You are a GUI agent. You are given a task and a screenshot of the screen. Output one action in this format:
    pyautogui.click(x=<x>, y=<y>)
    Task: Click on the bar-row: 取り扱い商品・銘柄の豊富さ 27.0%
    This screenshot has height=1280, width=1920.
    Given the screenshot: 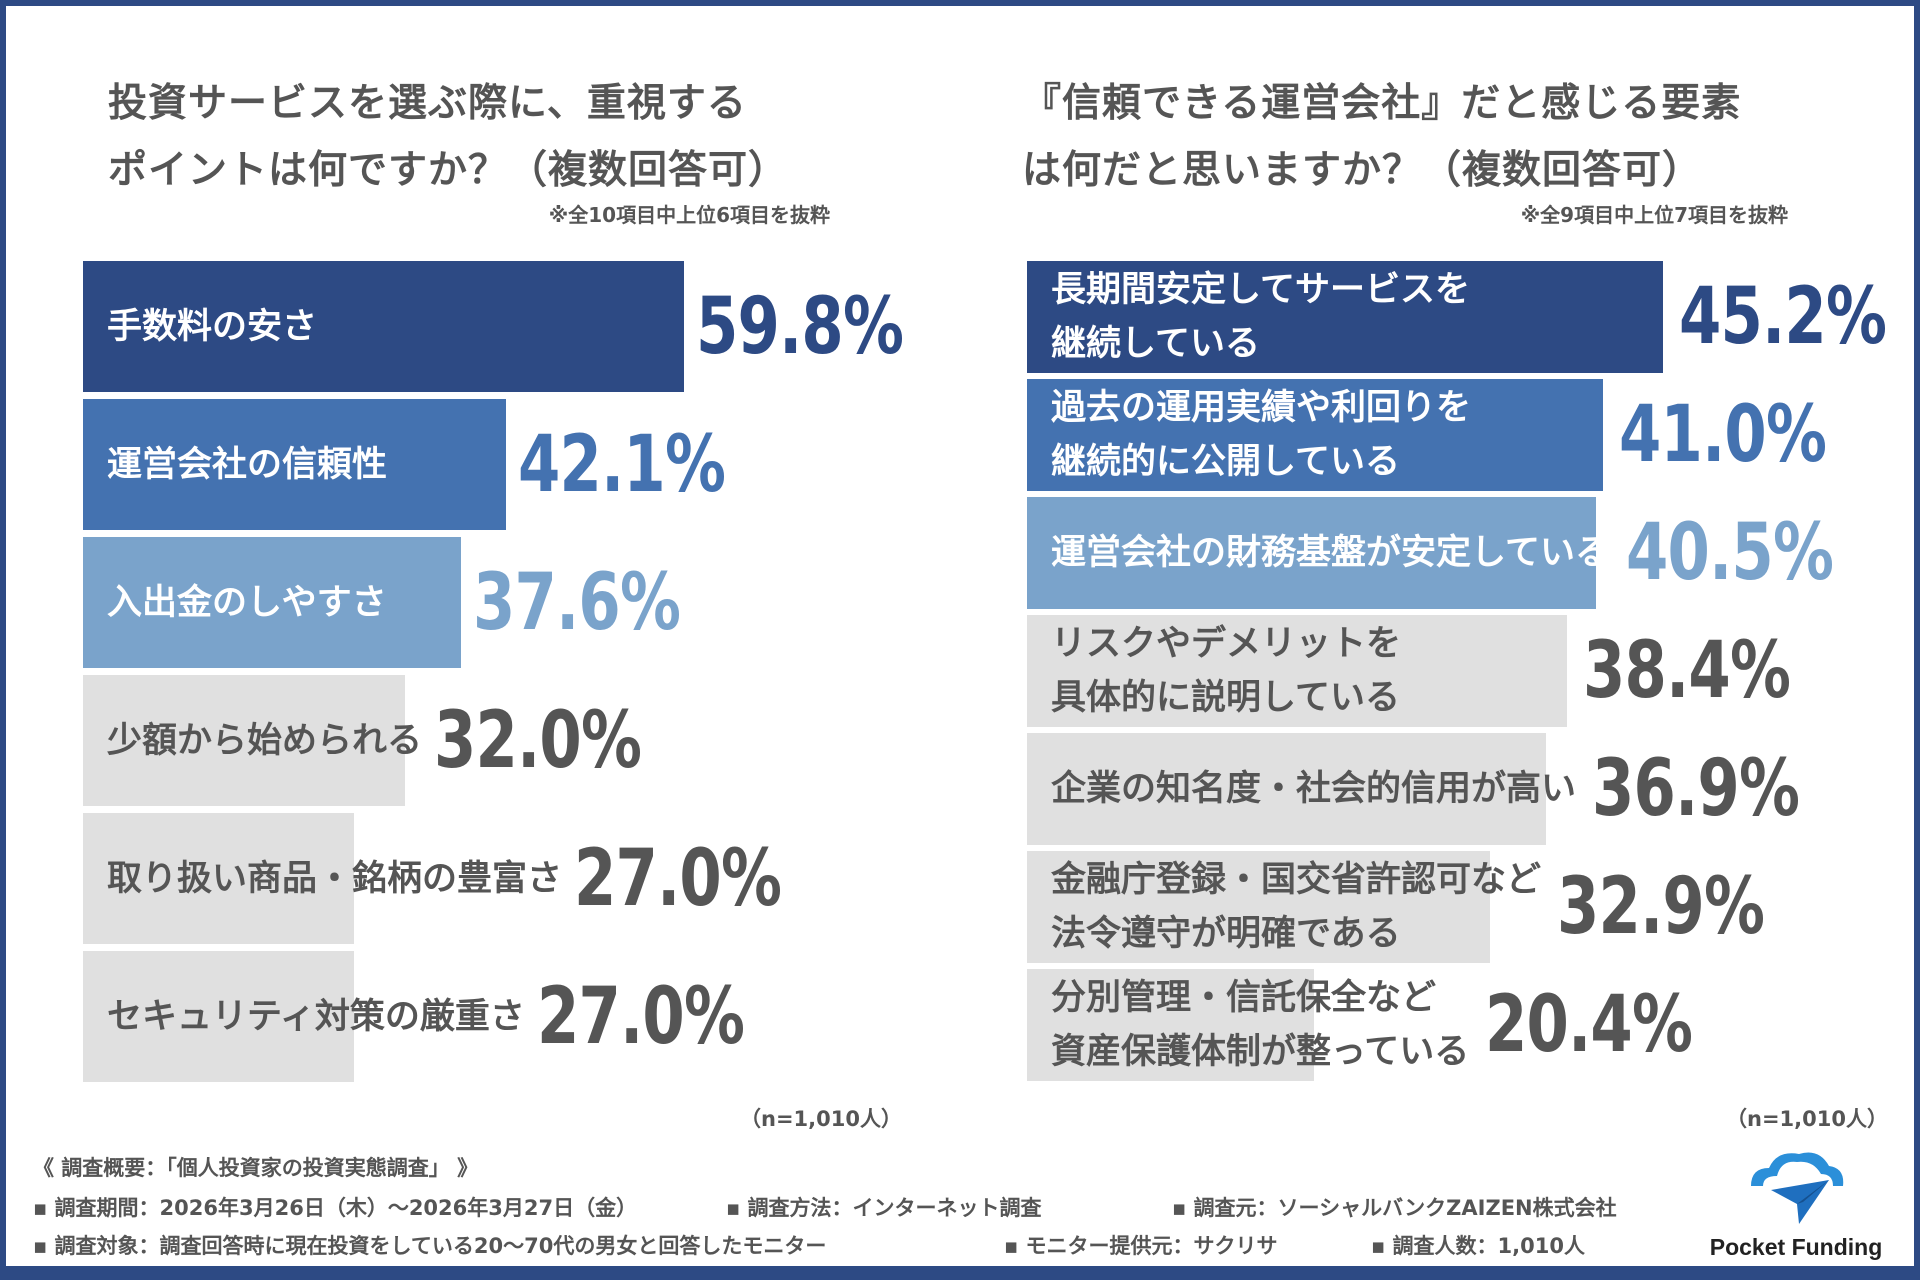 What is the action you would take?
    pyautogui.click(x=533, y=878)
    